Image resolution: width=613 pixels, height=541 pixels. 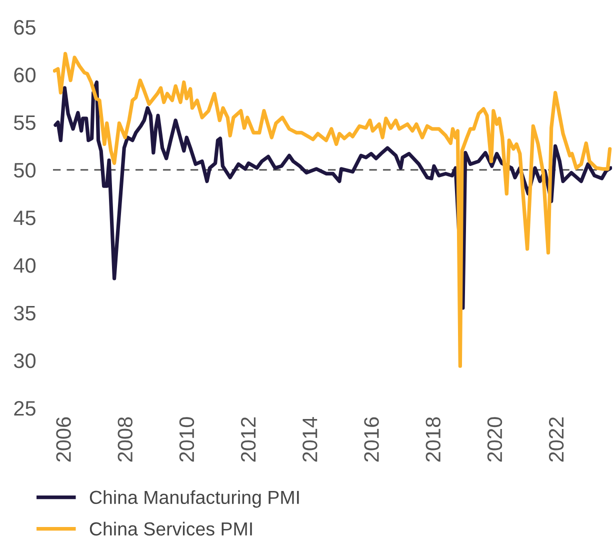 What do you see at coordinates (194, 499) in the screenshot?
I see `legend-label: China Manufacturing PMI` at bounding box center [194, 499].